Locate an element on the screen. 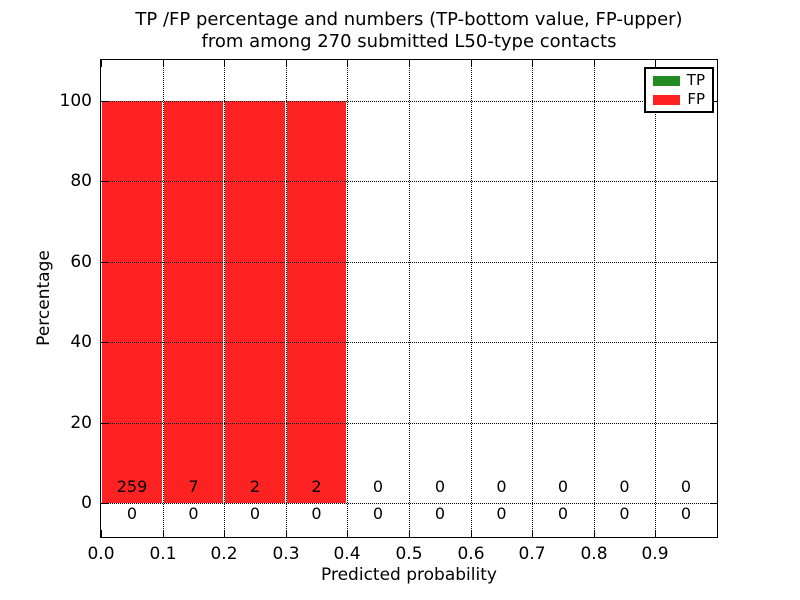  x-tick-label: 0.8 is located at coordinates (594, 554).